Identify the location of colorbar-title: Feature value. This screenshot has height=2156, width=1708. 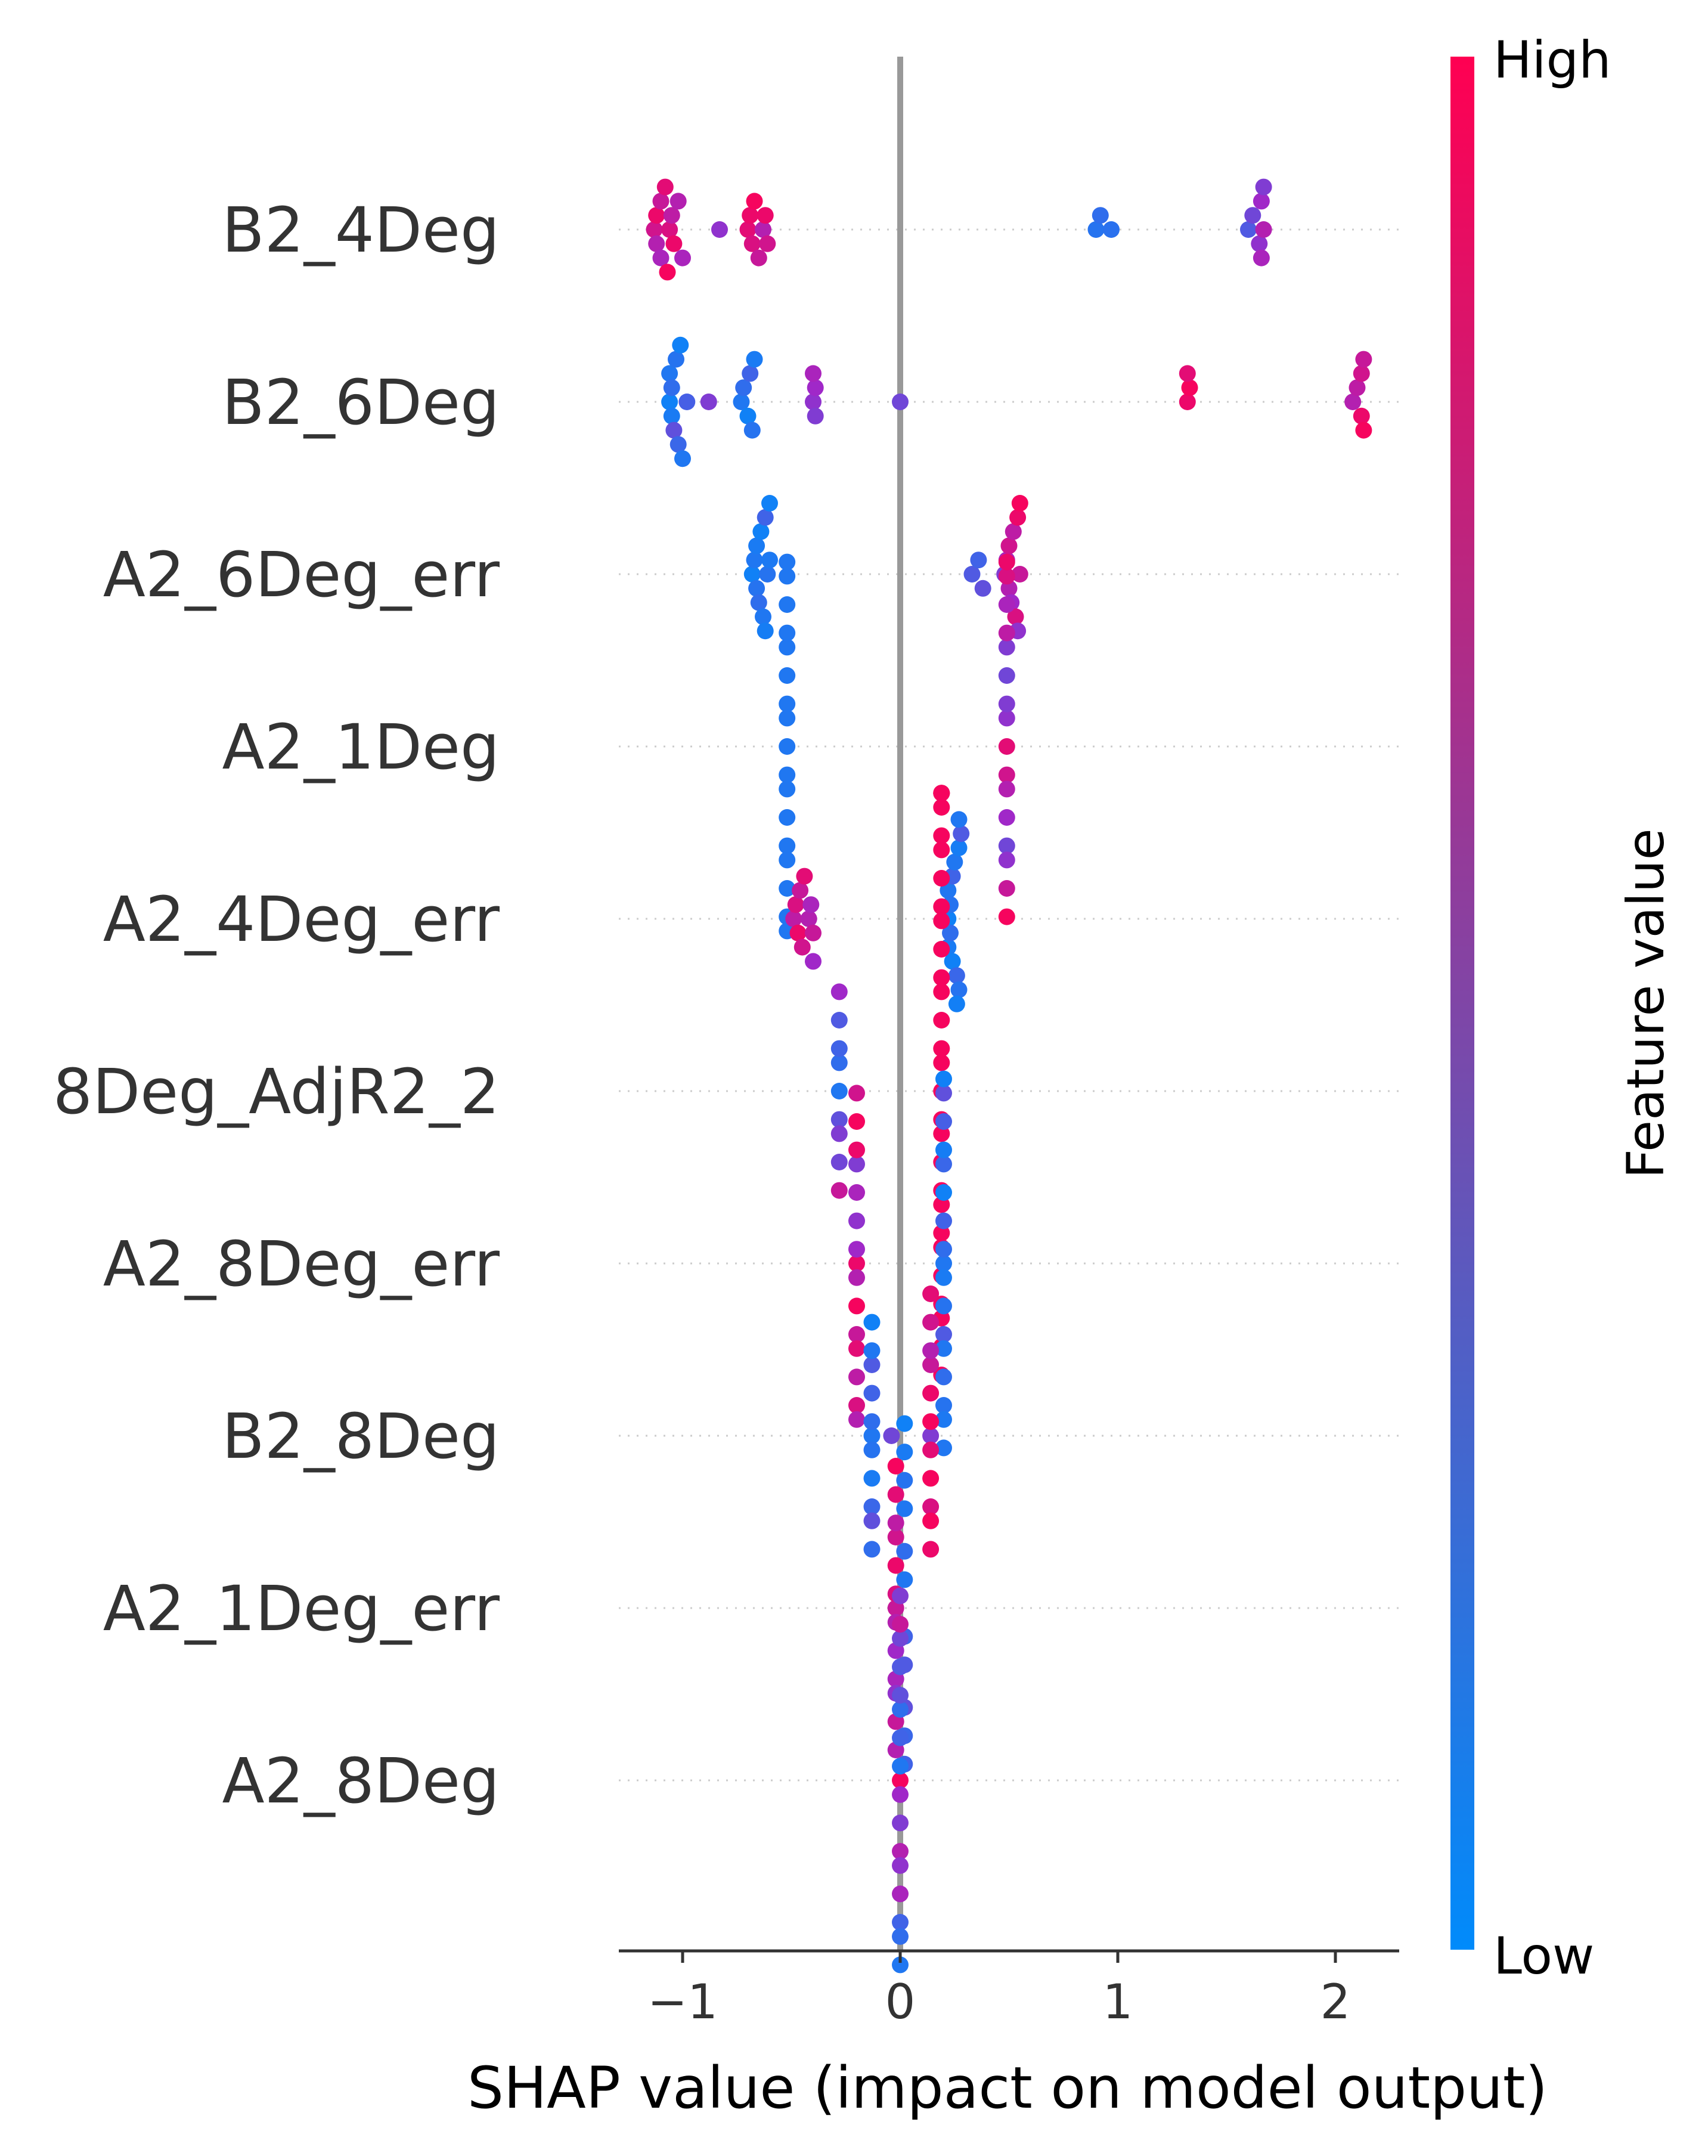
(1646, 1003).